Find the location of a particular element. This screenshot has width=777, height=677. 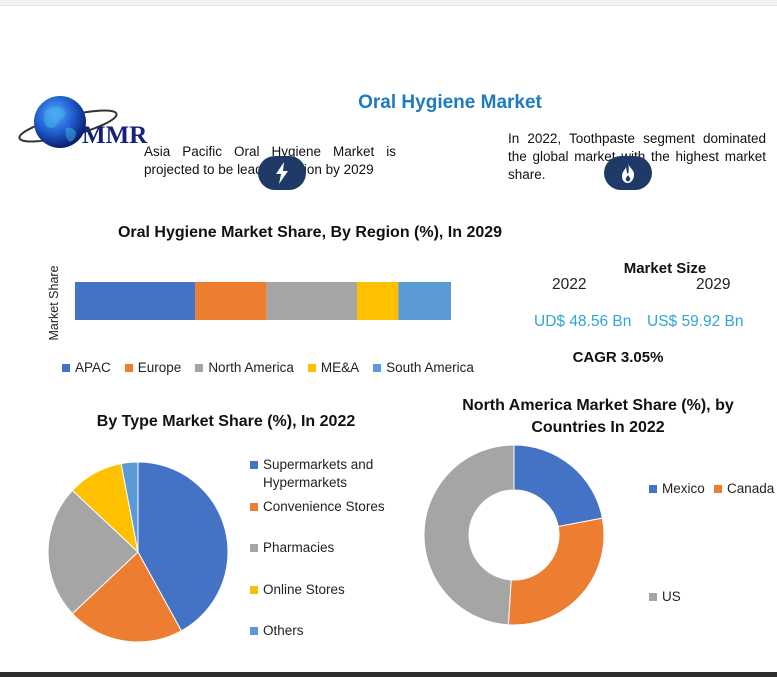

legend-label: Mexico is located at coordinates (683, 488).